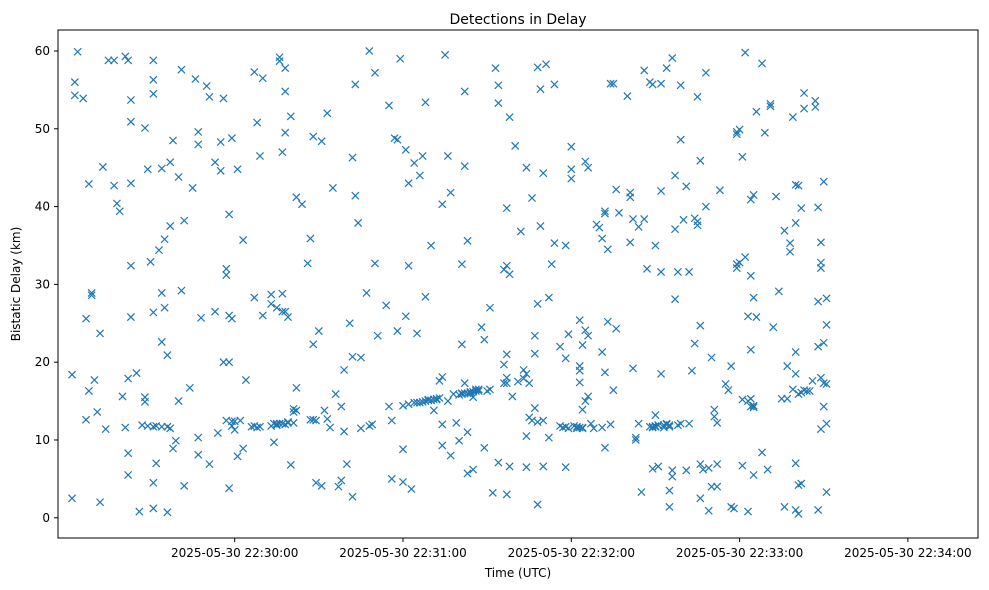  Describe the element at coordinates (46, 284) in the screenshot. I see `y-axis-ticks: 0 10 20 30 40 50 60` at that location.